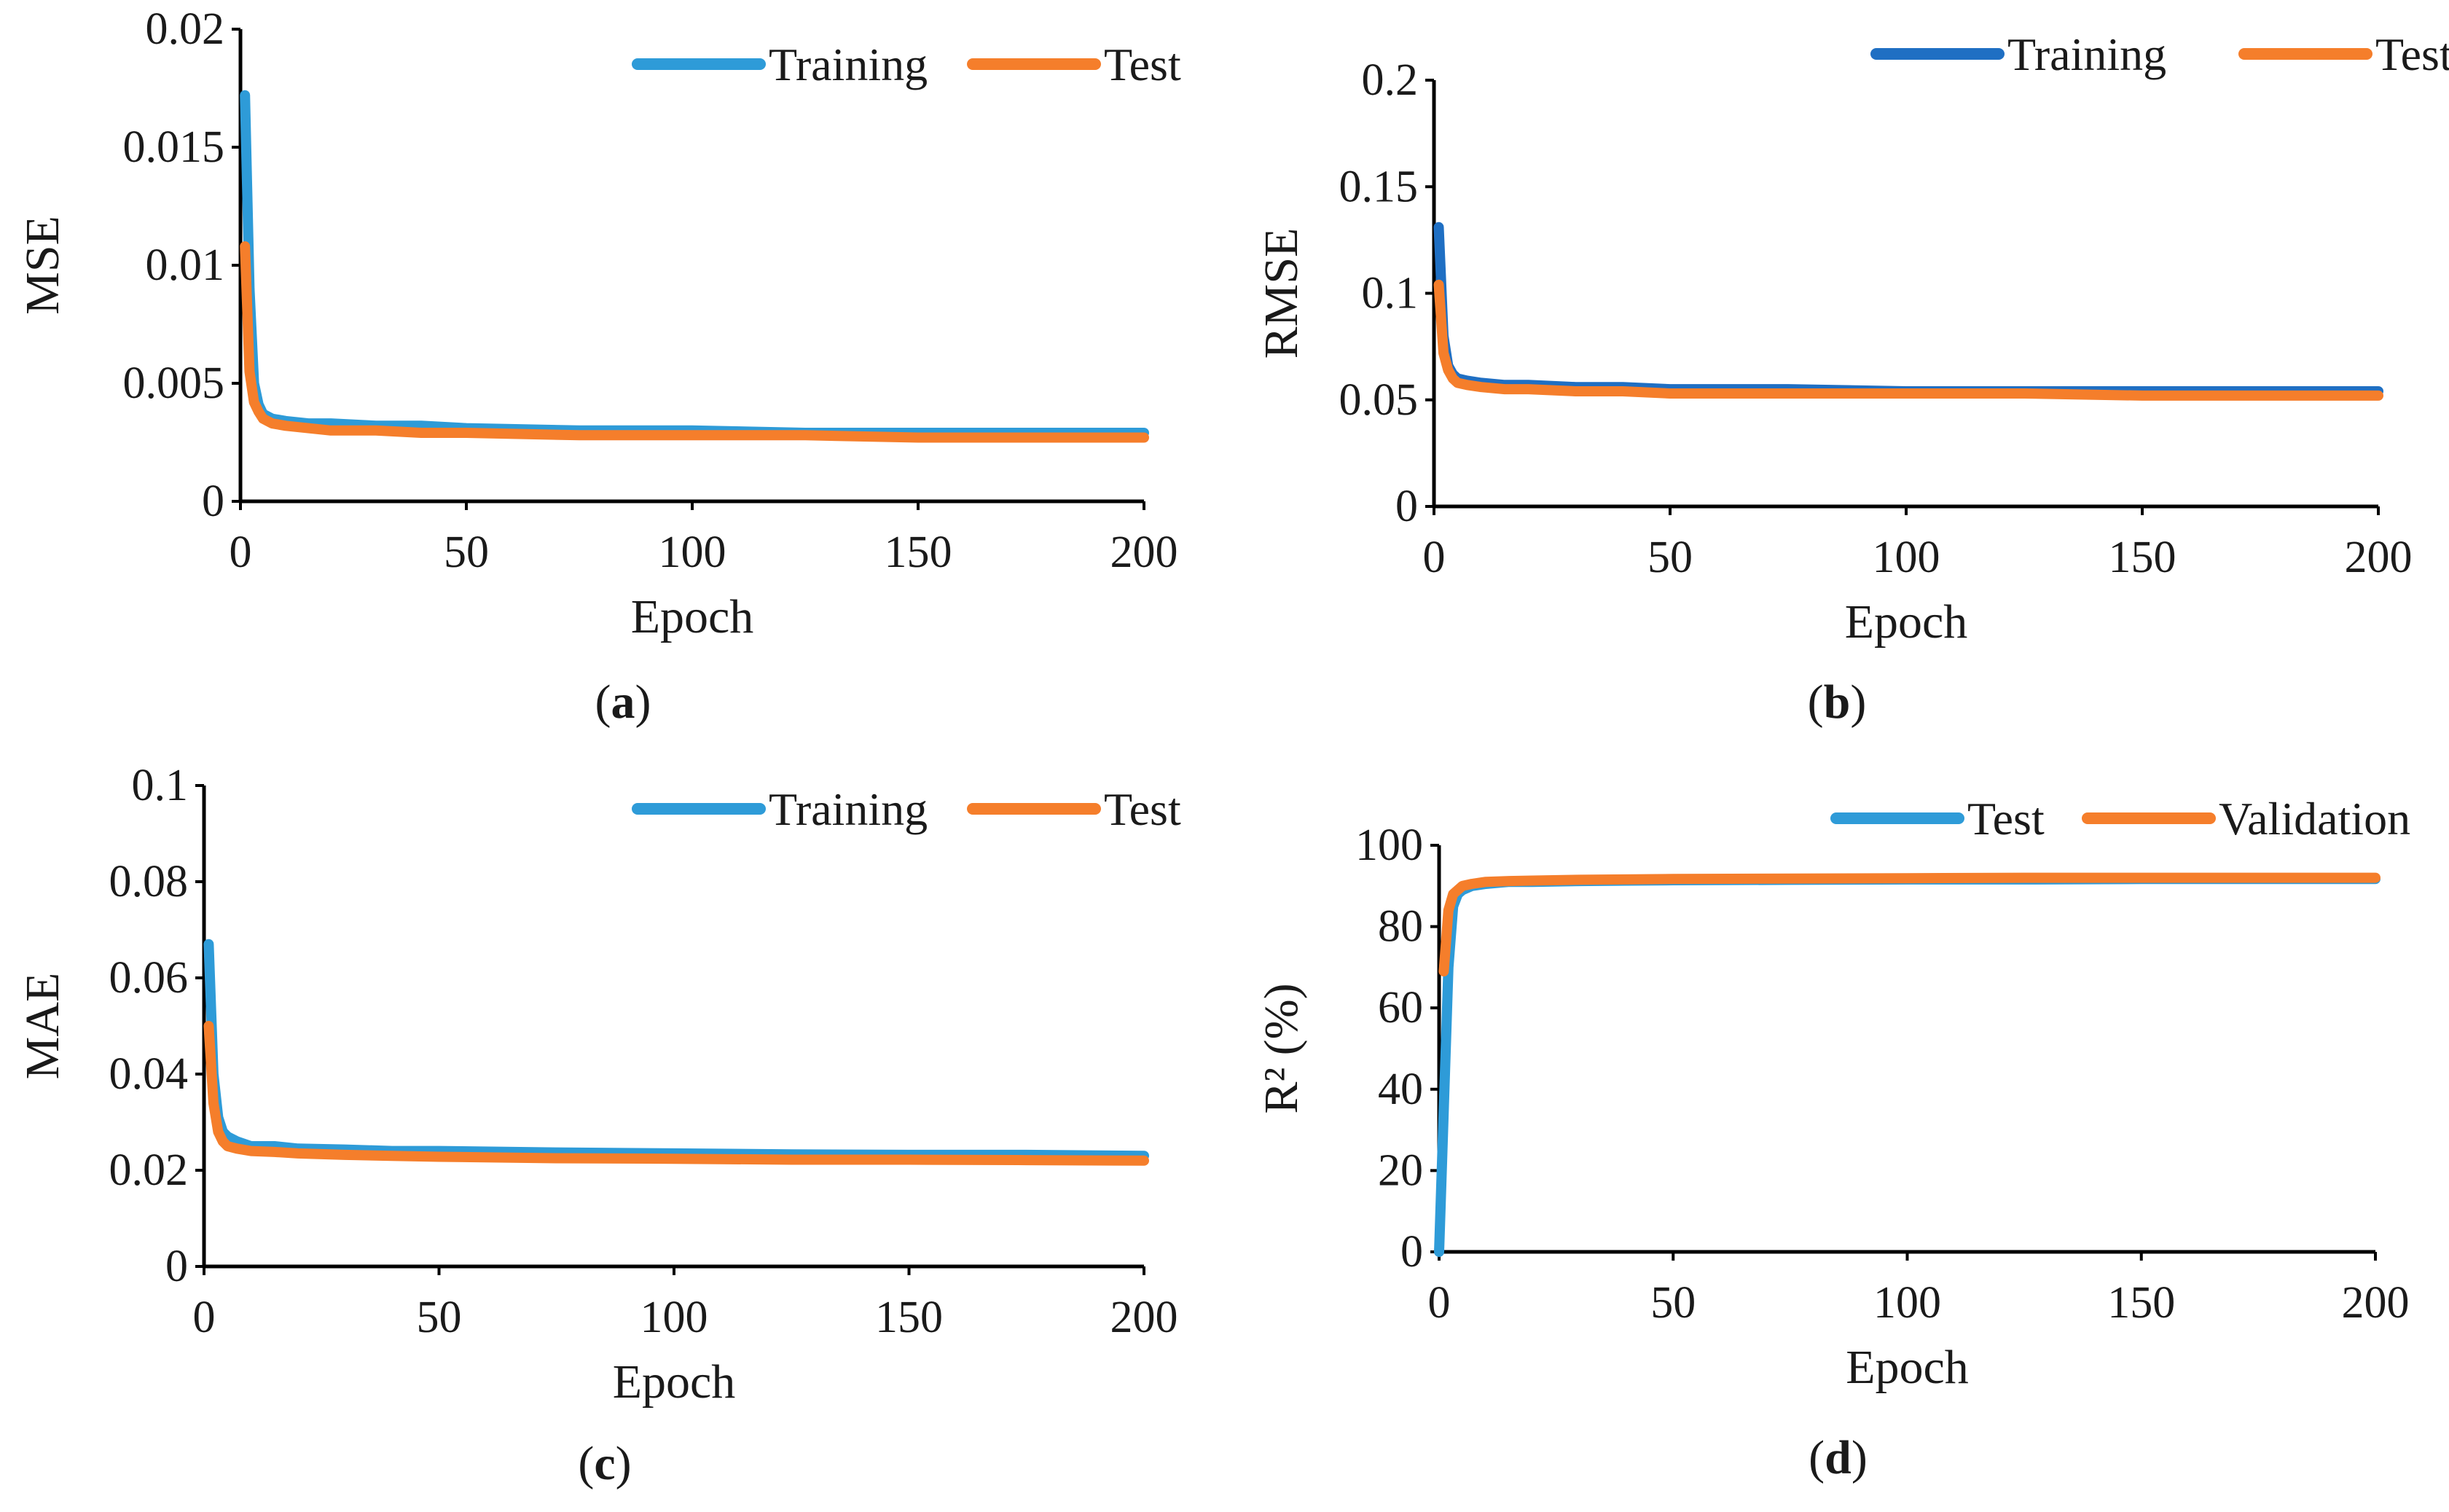  Describe the element at coordinates (185, 265) in the screenshot. I see `y-tick-label: 0.01` at that location.